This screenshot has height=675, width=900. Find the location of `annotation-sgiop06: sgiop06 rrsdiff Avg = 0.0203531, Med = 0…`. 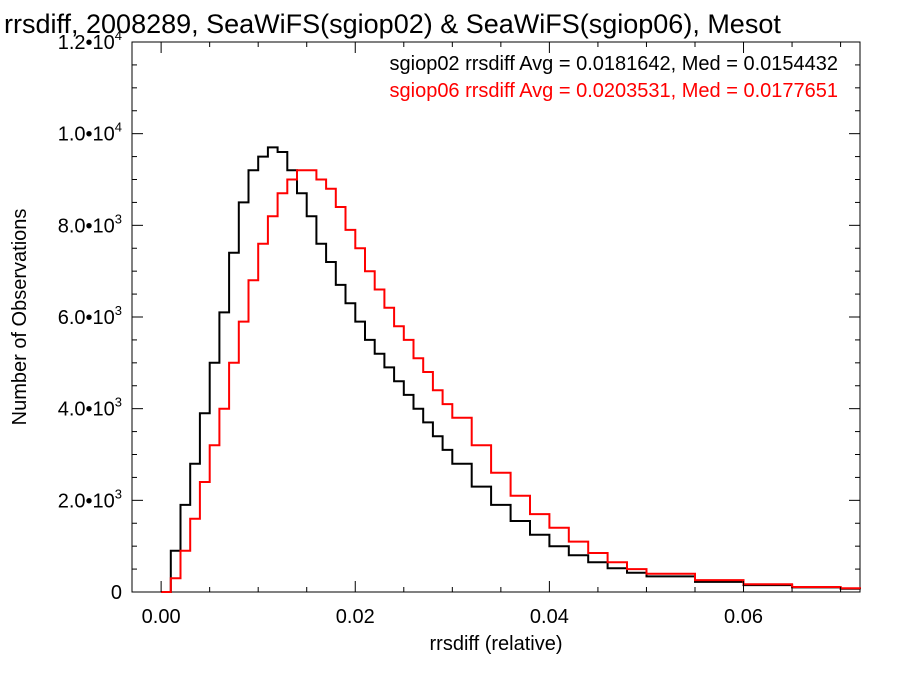

annotation-sgiop06: sgiop06 rrsdiff Avg = 0.0203531, Med = 0… is located at coordinates (614, 91).